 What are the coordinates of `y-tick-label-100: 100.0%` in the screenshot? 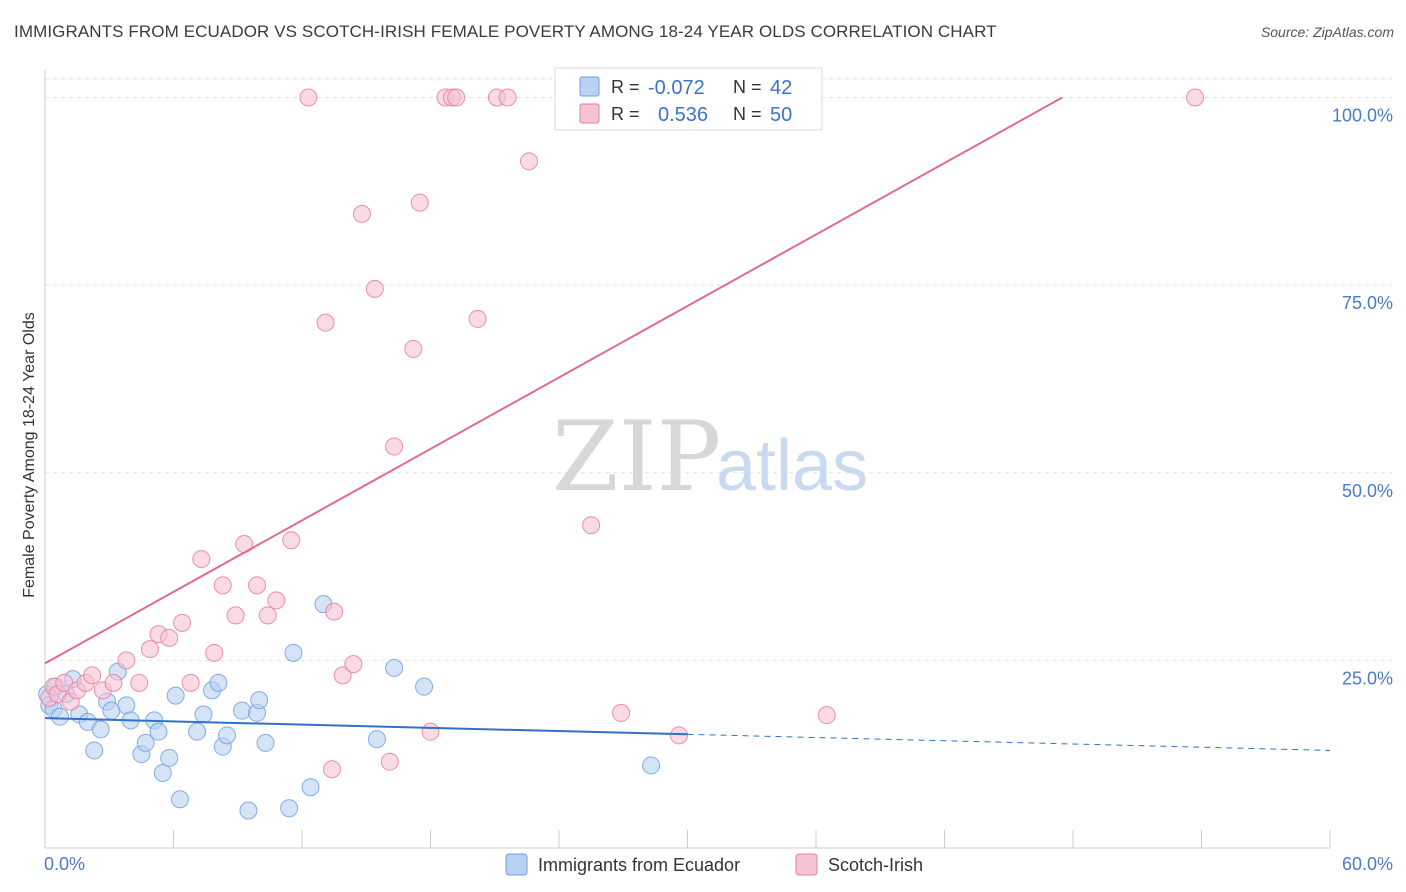 It's located at (1362, 116).